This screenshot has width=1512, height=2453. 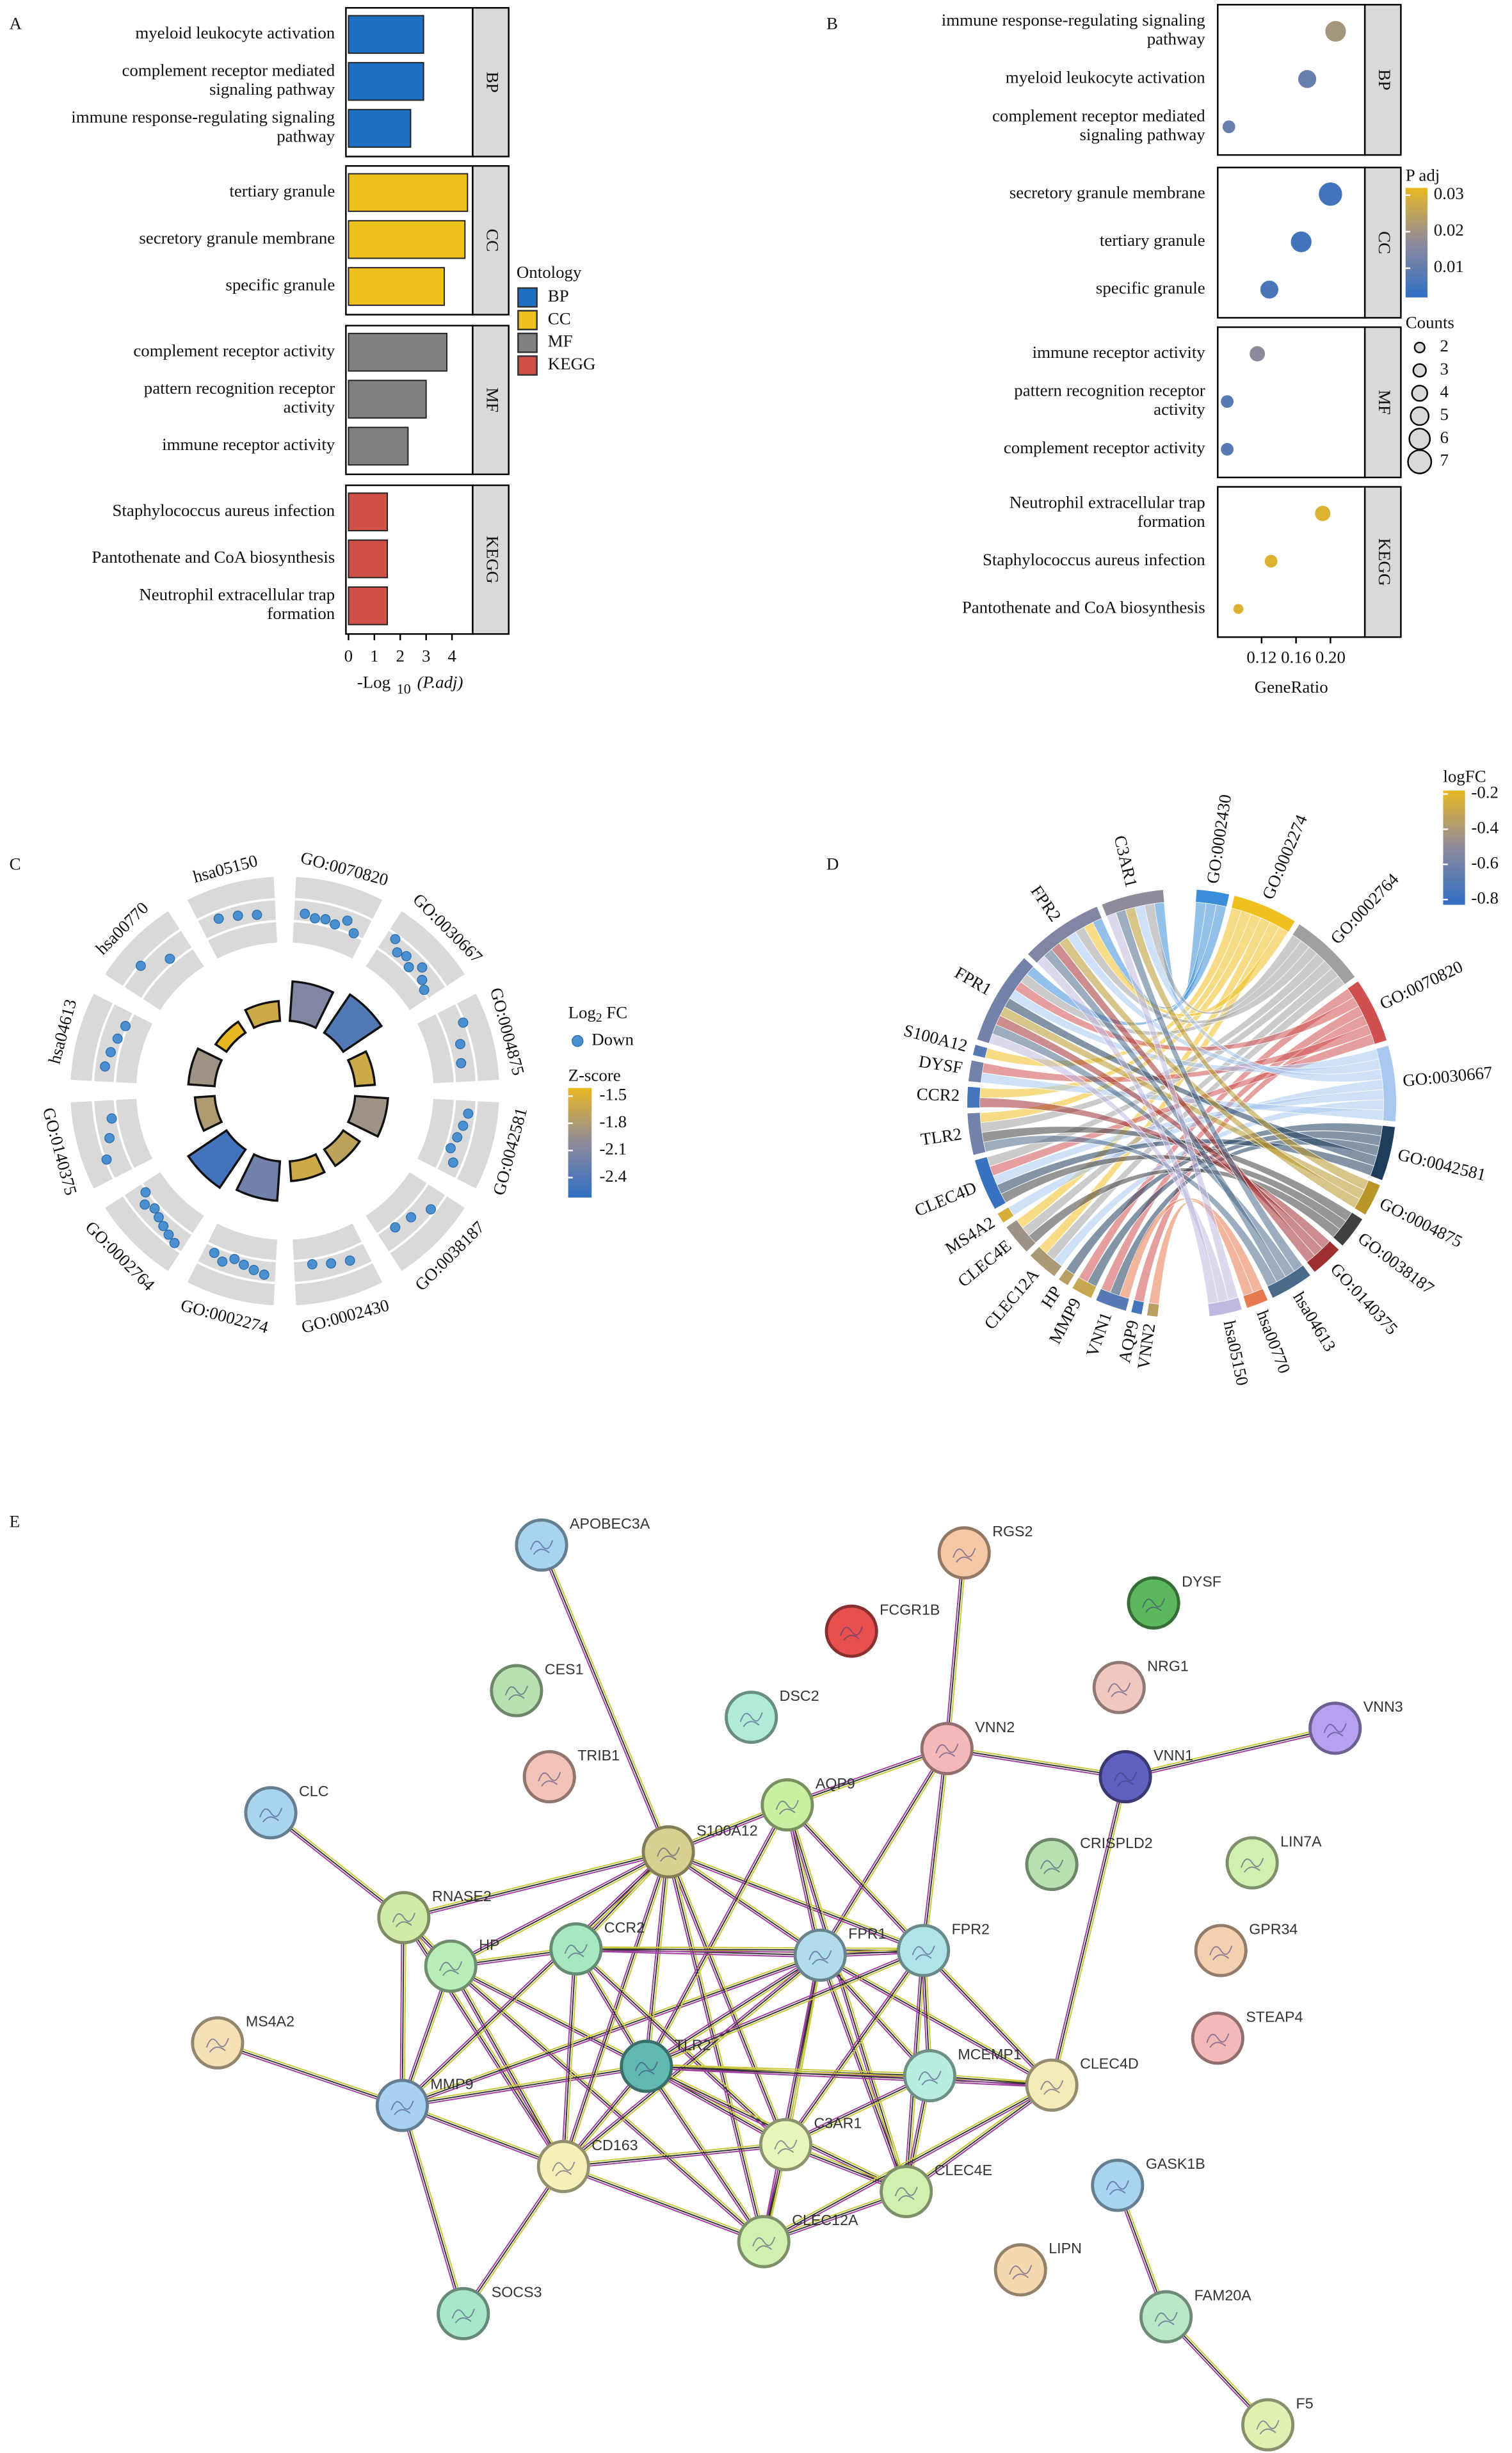 I want to click on text-line: Neutrophil extracellular trap, so click(x=1107, y=501).